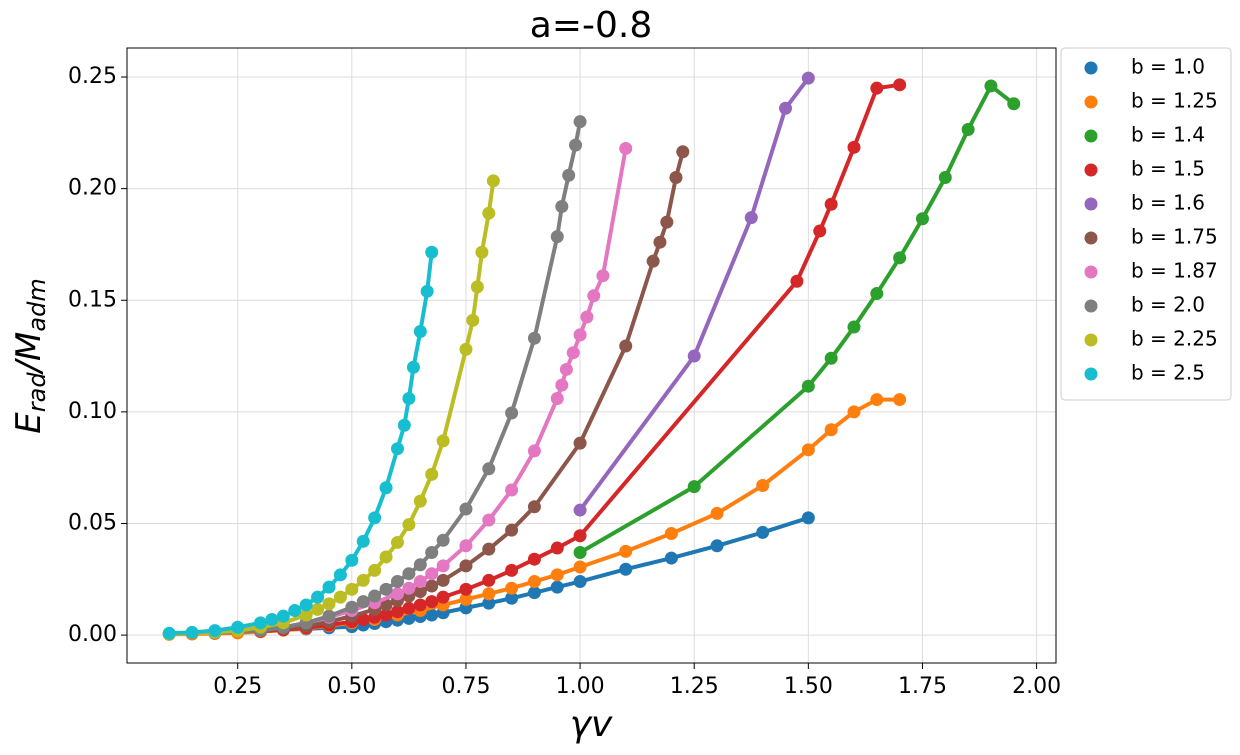 The height and width of the screenshot is (755, 1240). What do you see at coordinates (922, 686) in the screenshot?
I see `x-tick-label: 1.75` at bounding box center [922, 686].